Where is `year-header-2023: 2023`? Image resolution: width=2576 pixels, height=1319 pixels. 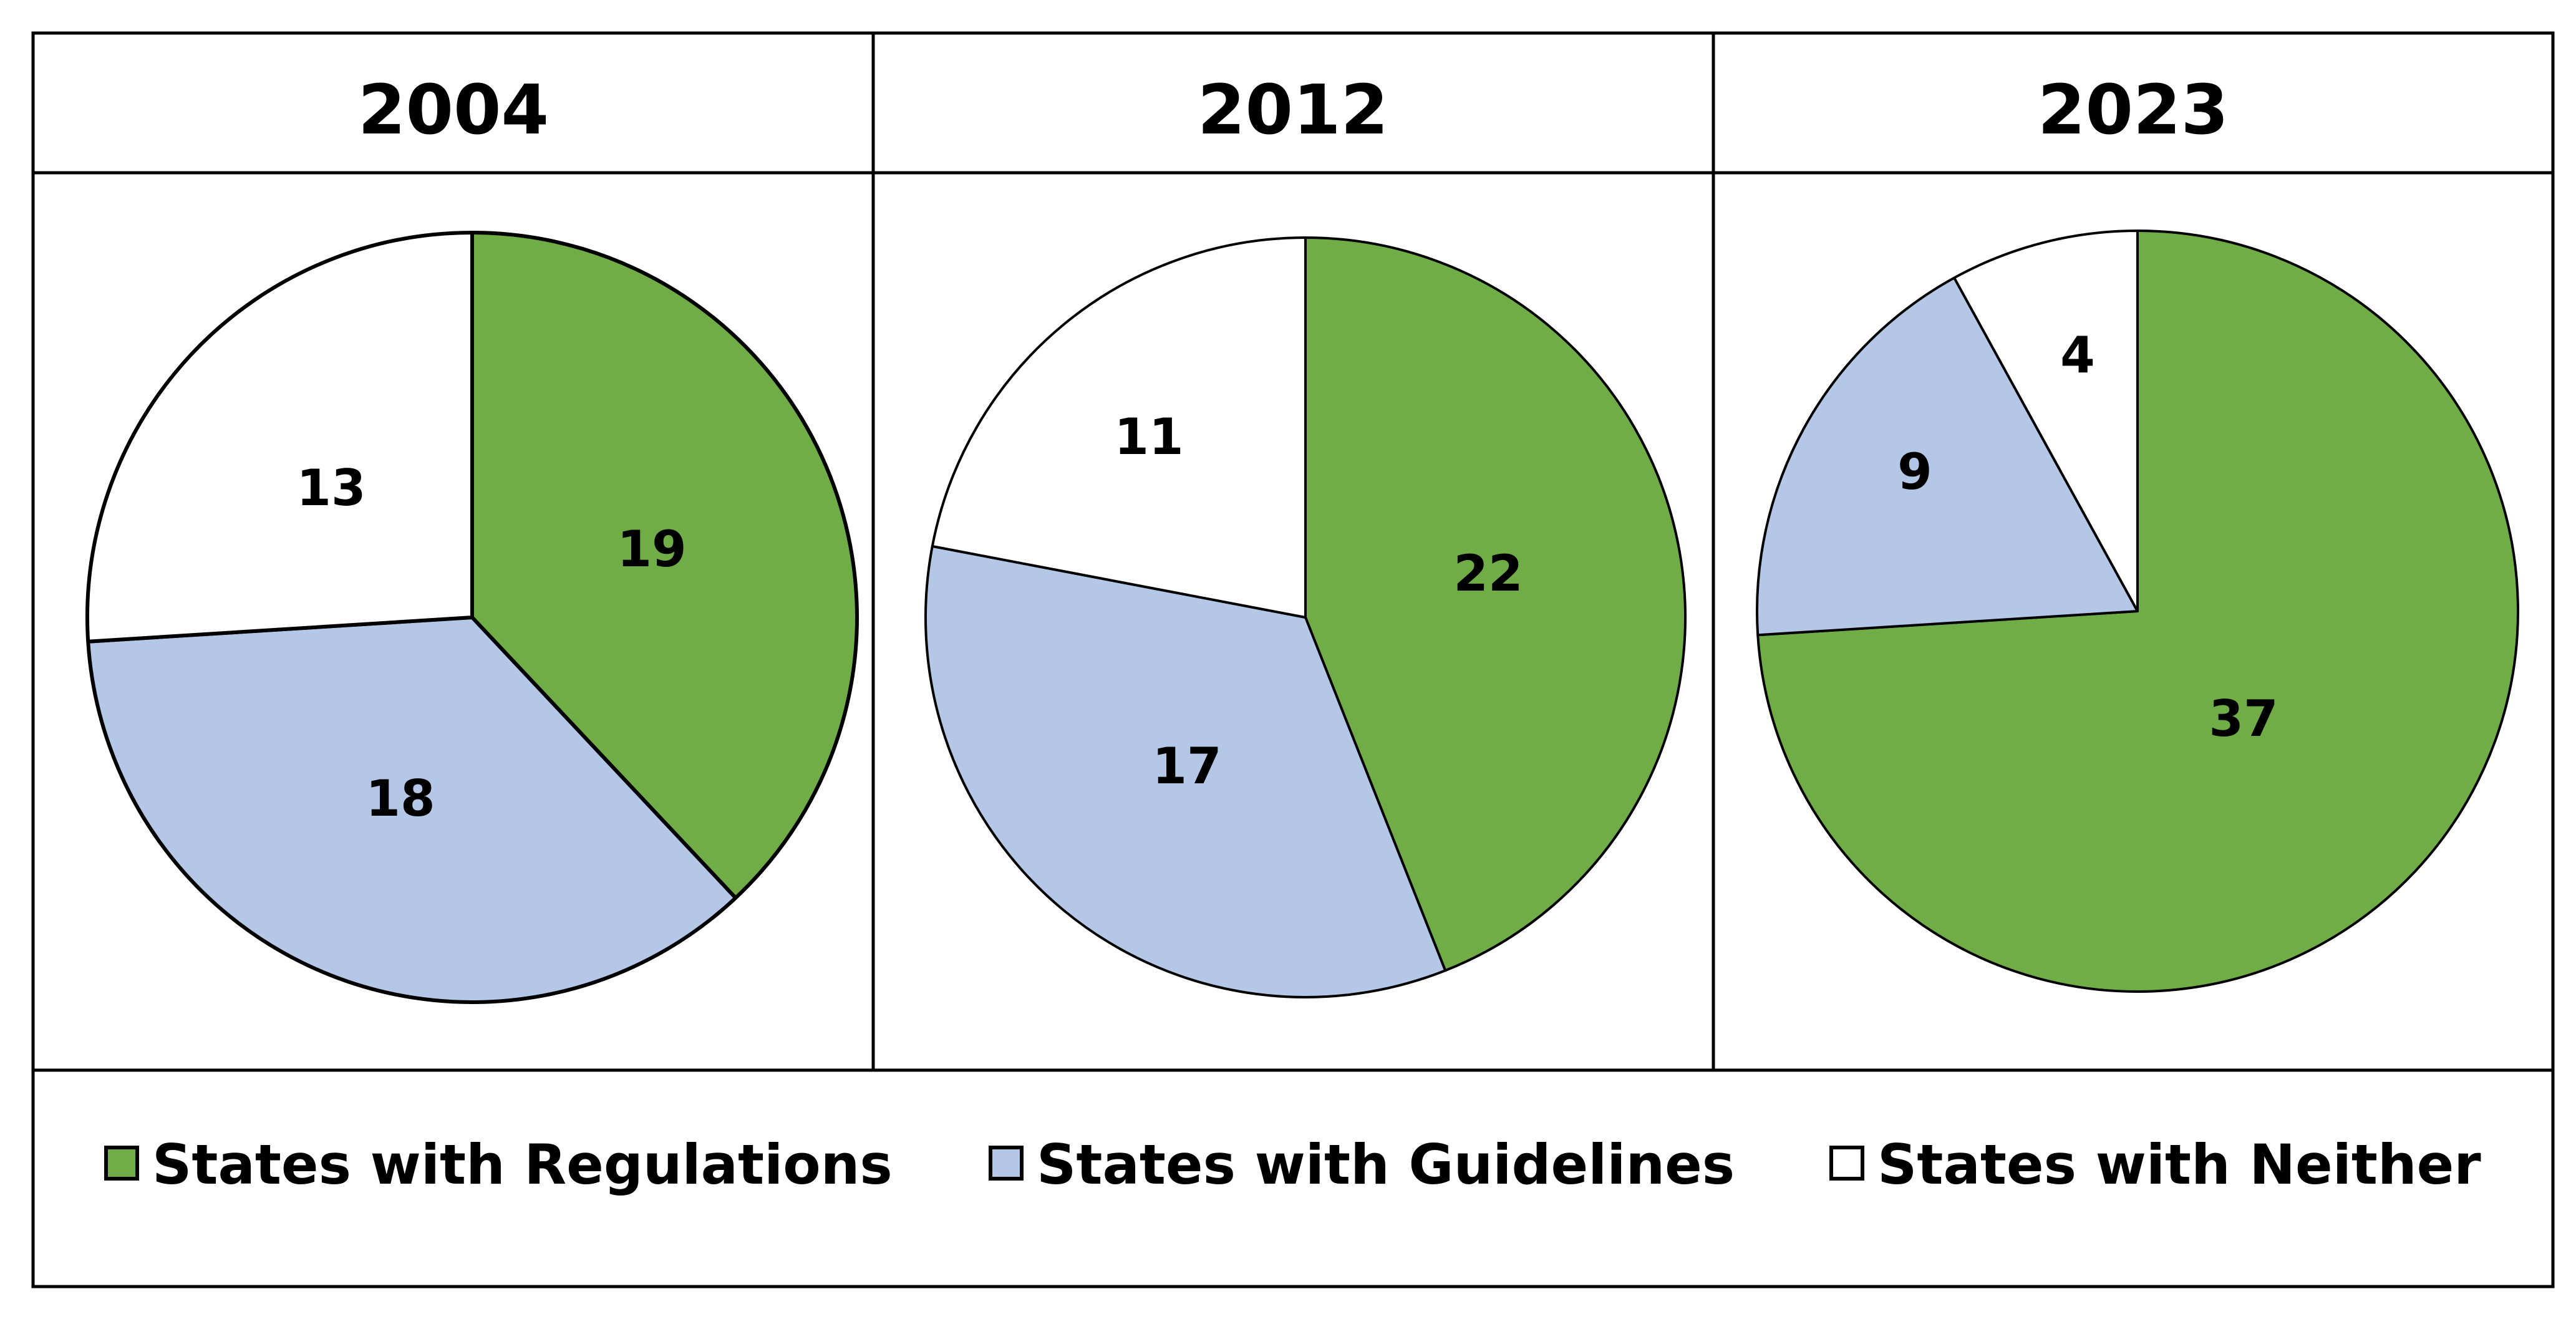
year-header-2023: 2023 is located at coordinates (2133, 110).